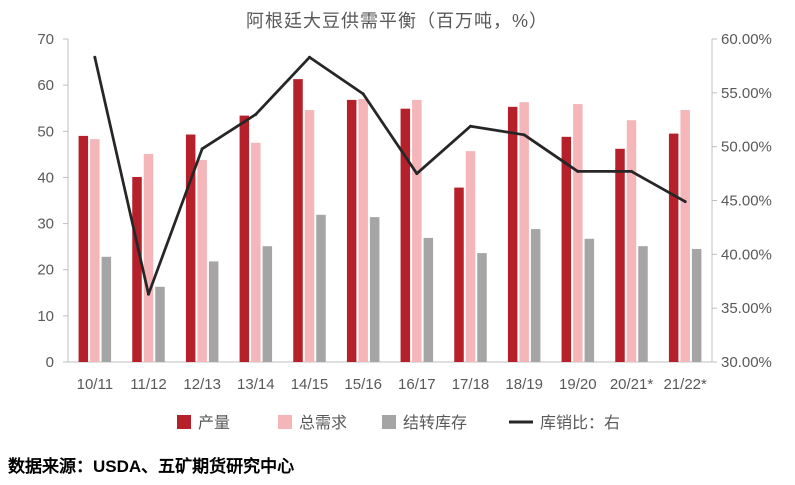 The width and height of the screenshot is (795, 485). I want to click on source-note: 数据来源：USDA、五矿期货研究中心, so click(151, 466).